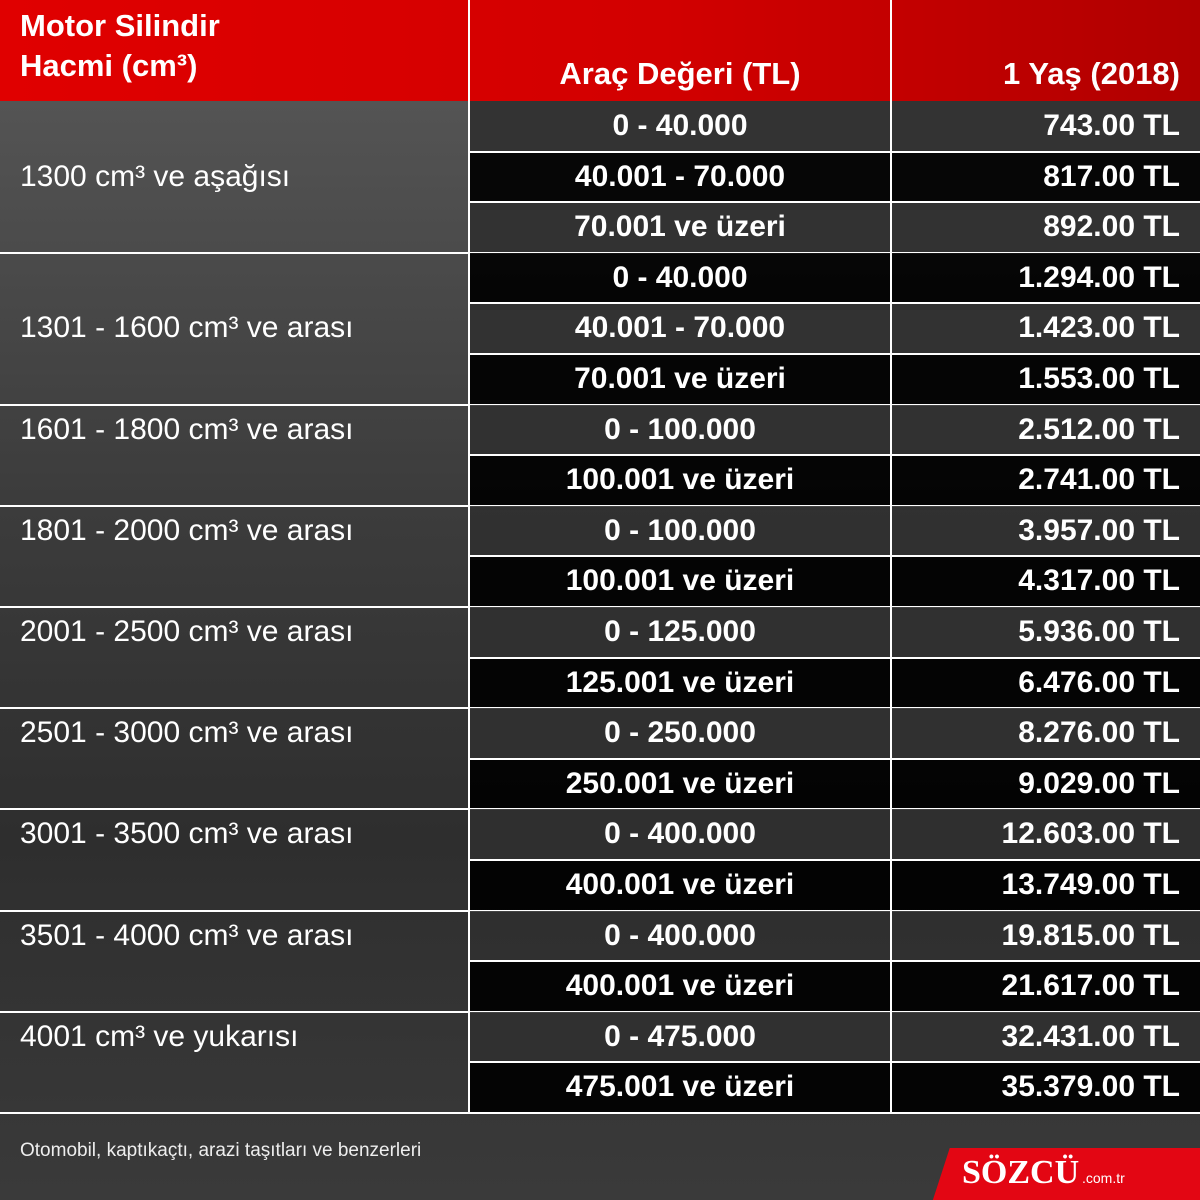  I want to click on price: 8.276.00 TL, so click(1099, 733).